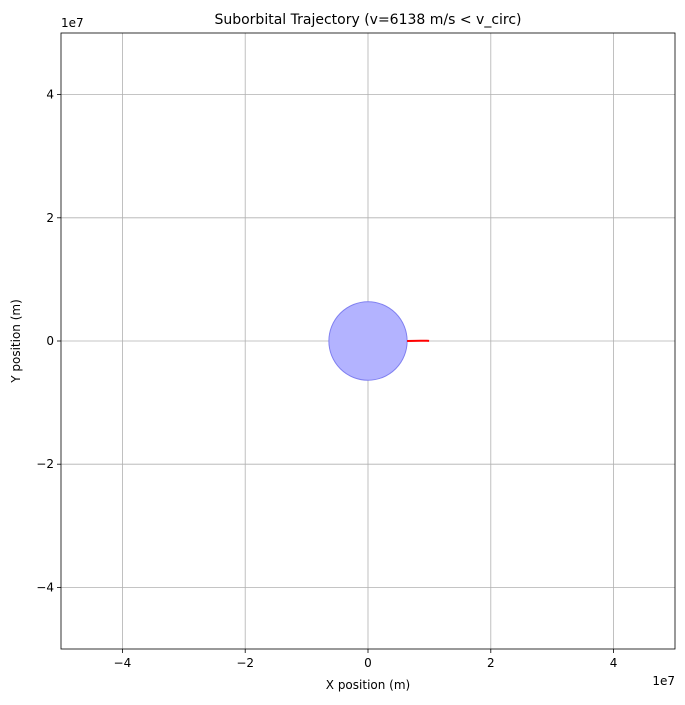  I want to click on y-axis-label: Y position (m), so click(16, 341).